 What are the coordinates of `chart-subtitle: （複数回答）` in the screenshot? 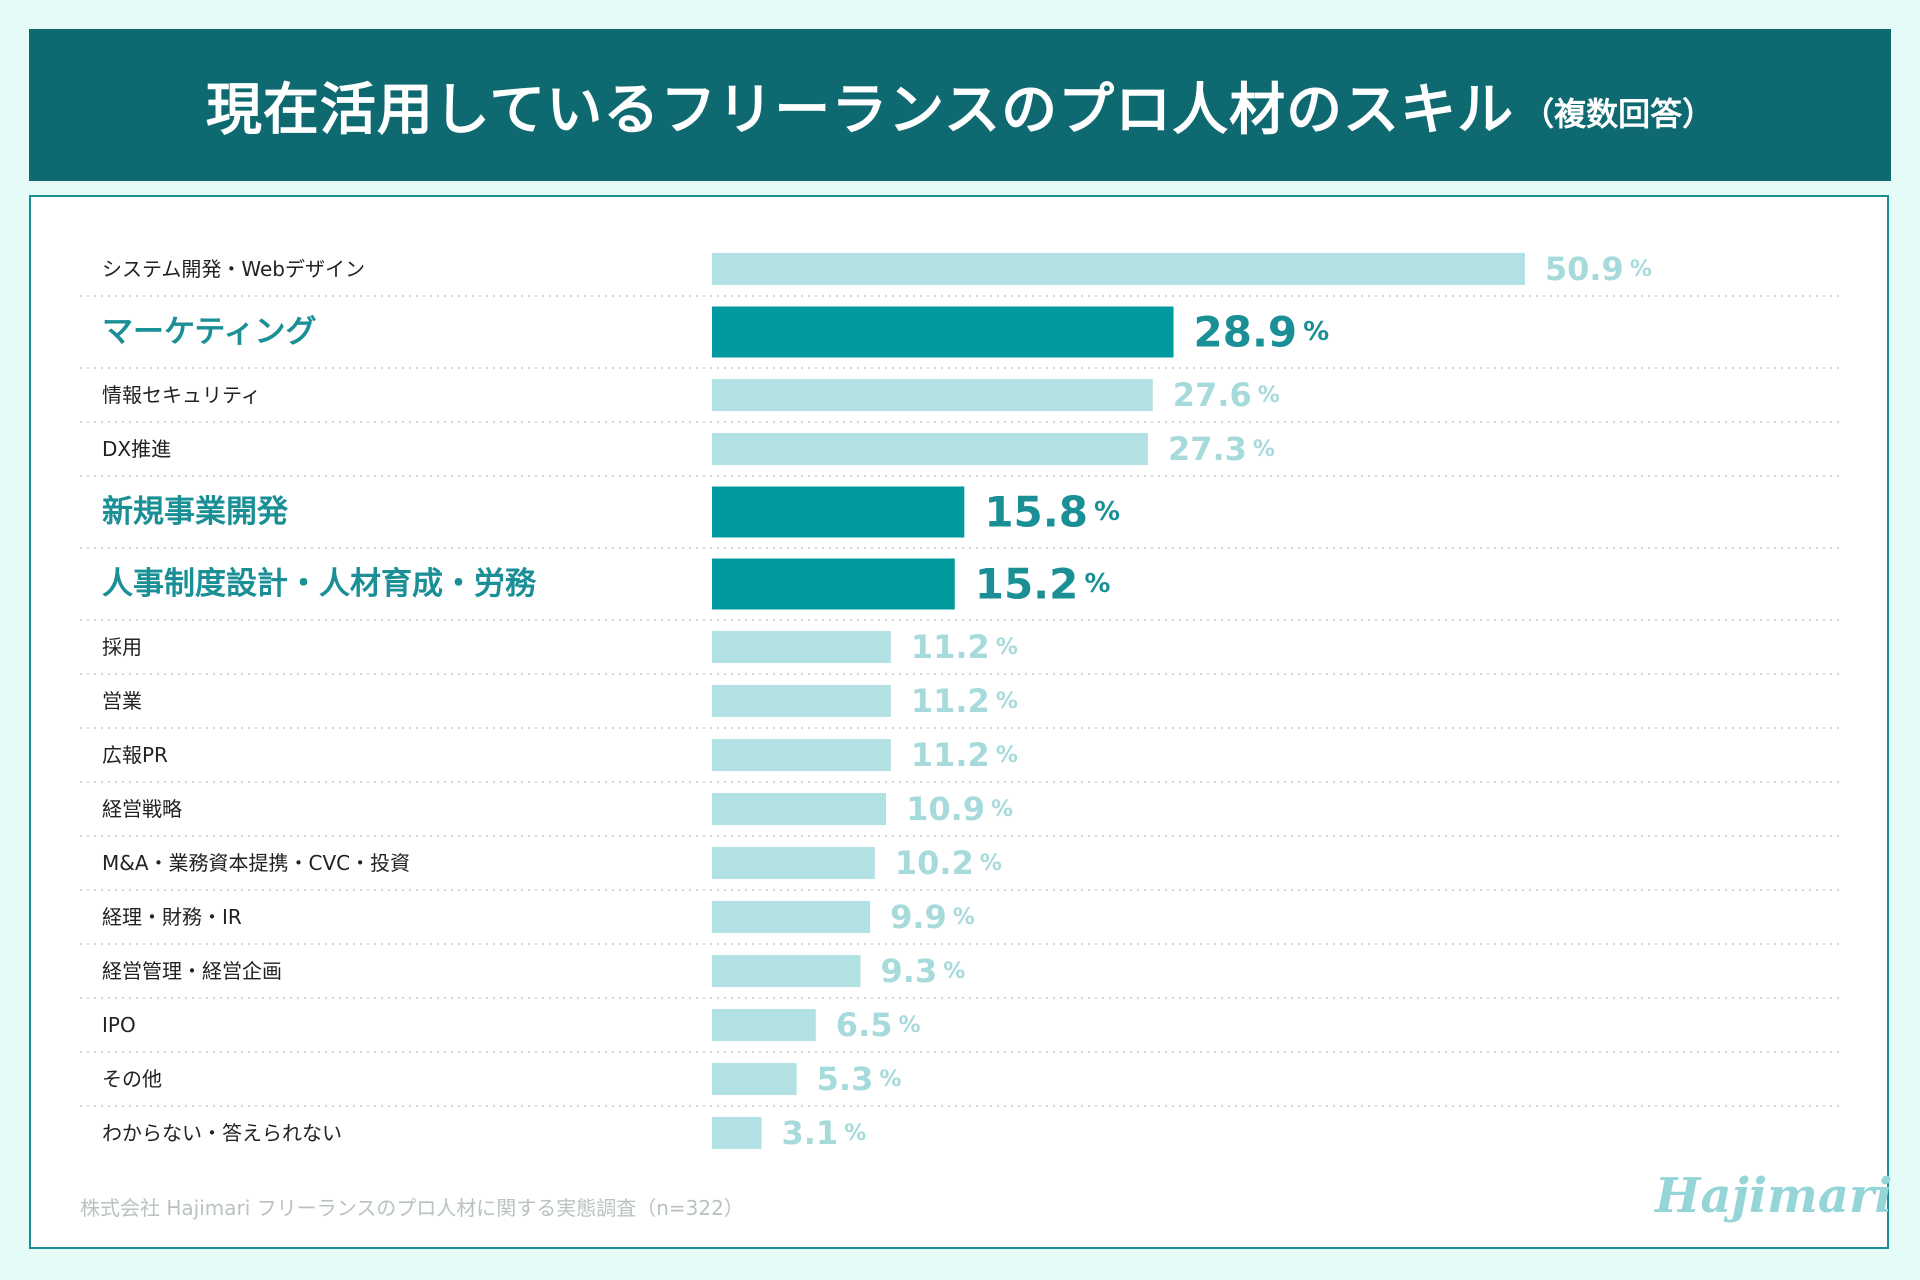 It's located at (1618, 114).